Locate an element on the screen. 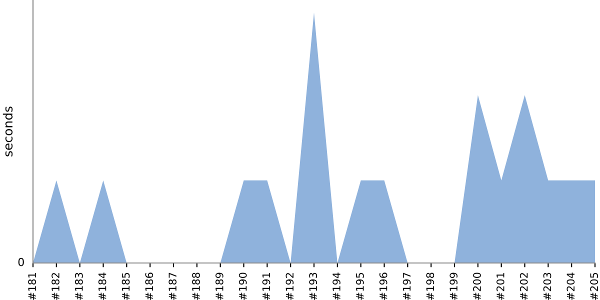 The image size is (600, 300). x-tick-label: #182 is located at coordinates (56, 286).